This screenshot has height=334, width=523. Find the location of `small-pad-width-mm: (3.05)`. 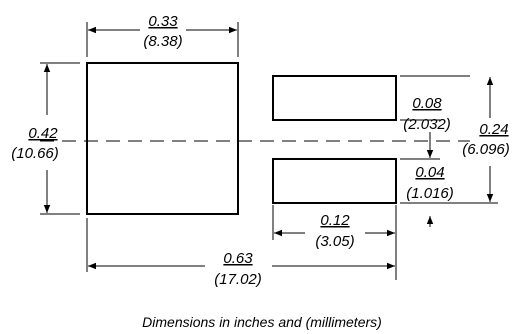

small-pad-width-mm: (3.05) is located at coordinates (334, 241).